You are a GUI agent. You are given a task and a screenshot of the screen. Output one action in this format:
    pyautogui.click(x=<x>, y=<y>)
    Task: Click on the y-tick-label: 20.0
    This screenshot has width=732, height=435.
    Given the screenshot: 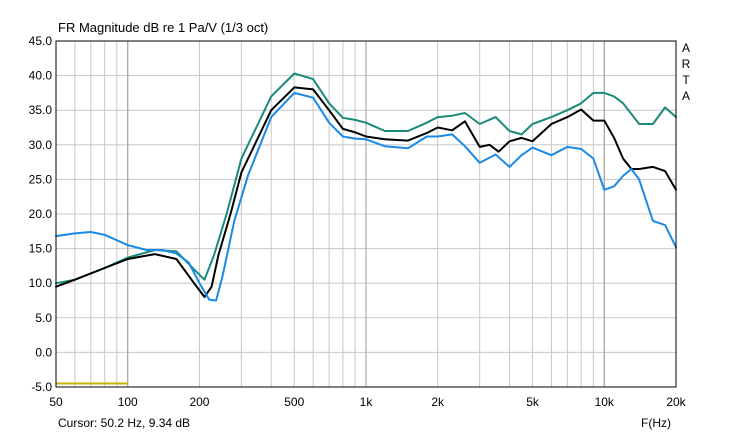 What is the action you would take?
    pyautogui.click(x=41, y=214)
    